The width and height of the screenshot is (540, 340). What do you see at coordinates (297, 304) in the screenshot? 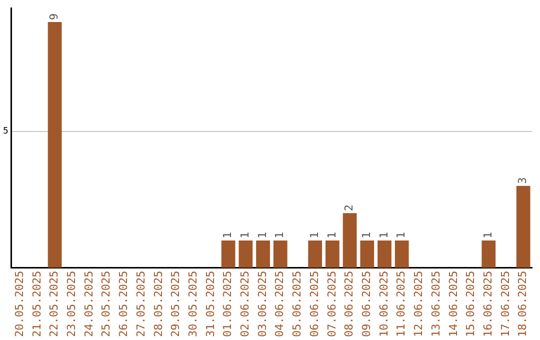
I see `x-tick-label: 05.06.2025` at bounding box center [297, 304].